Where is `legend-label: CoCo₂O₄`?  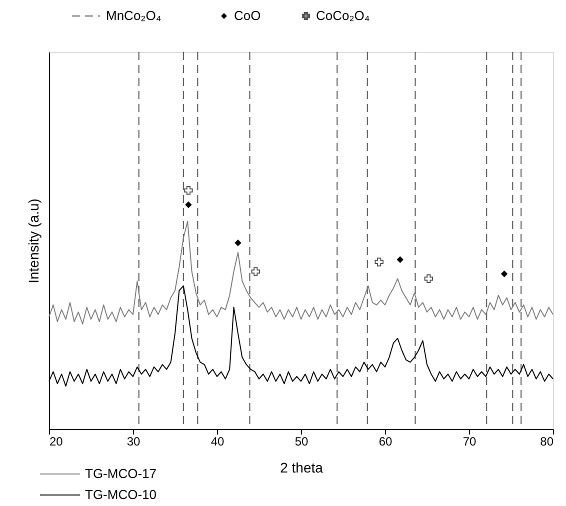 legend-label: CoCo₂O₄ is located at coordinates (343, 15).